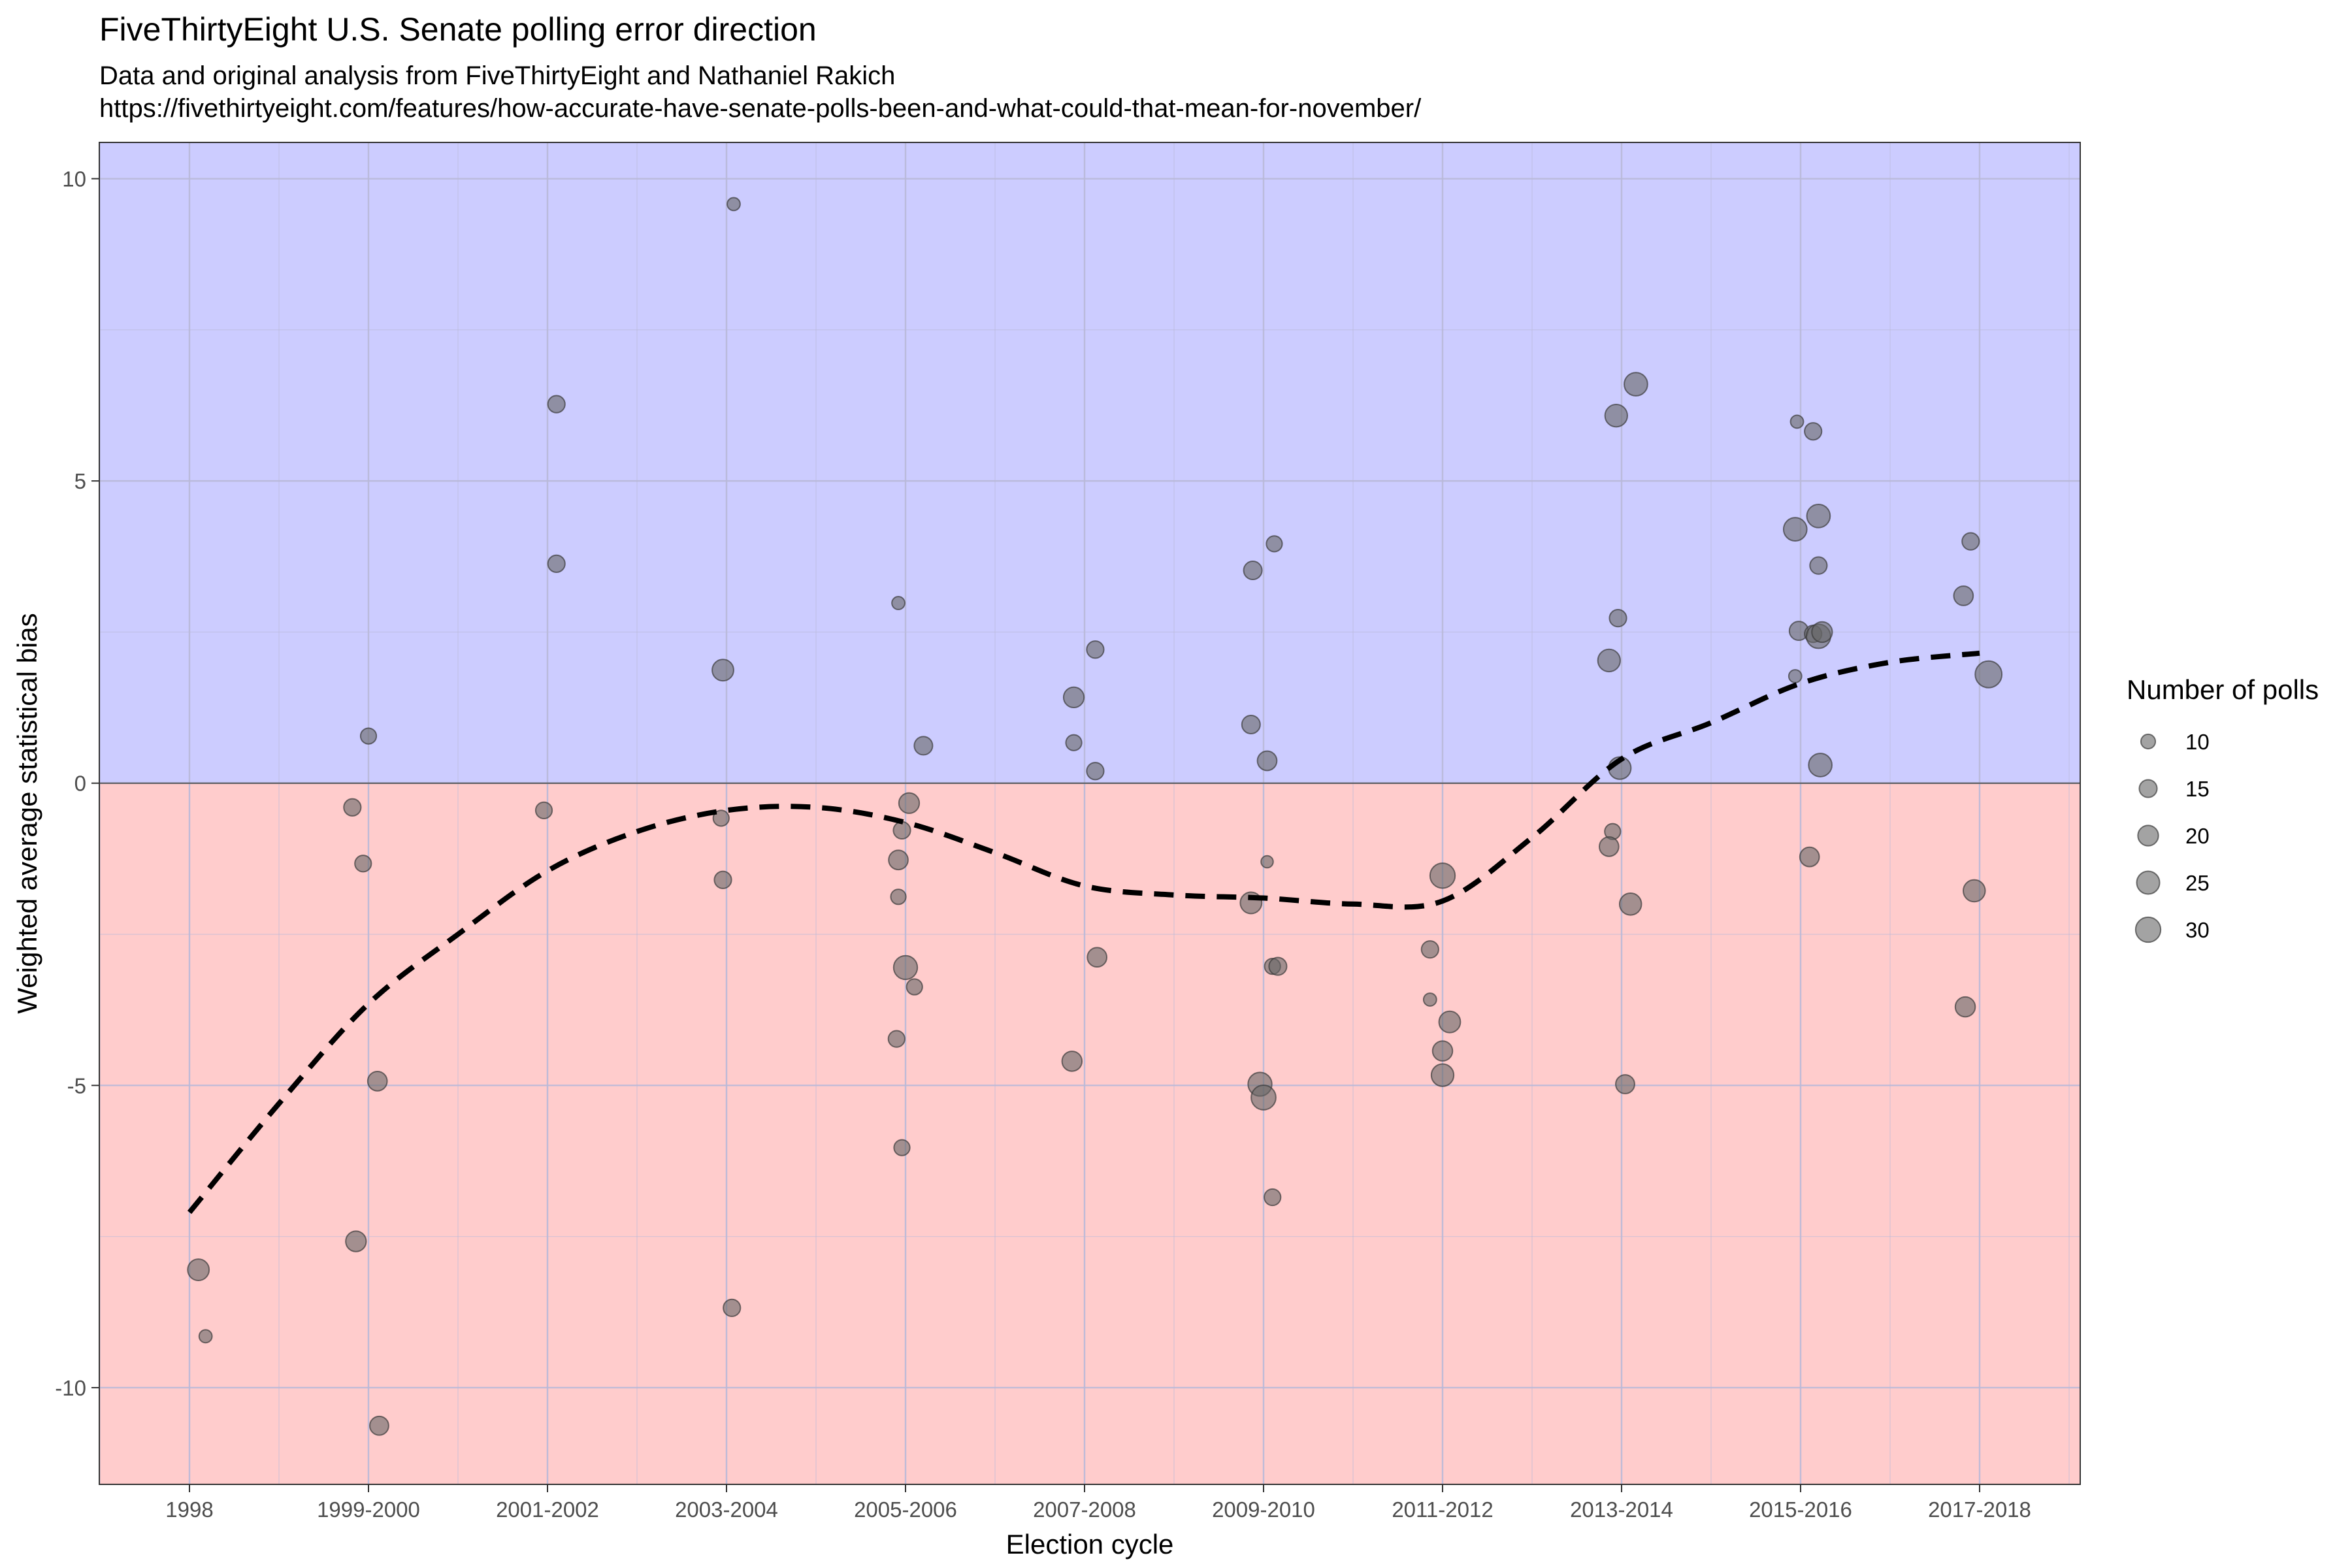 The width and height of the screenshot is (2352, 1568). I want to click on legend-label: 10, so click(2197, 742).